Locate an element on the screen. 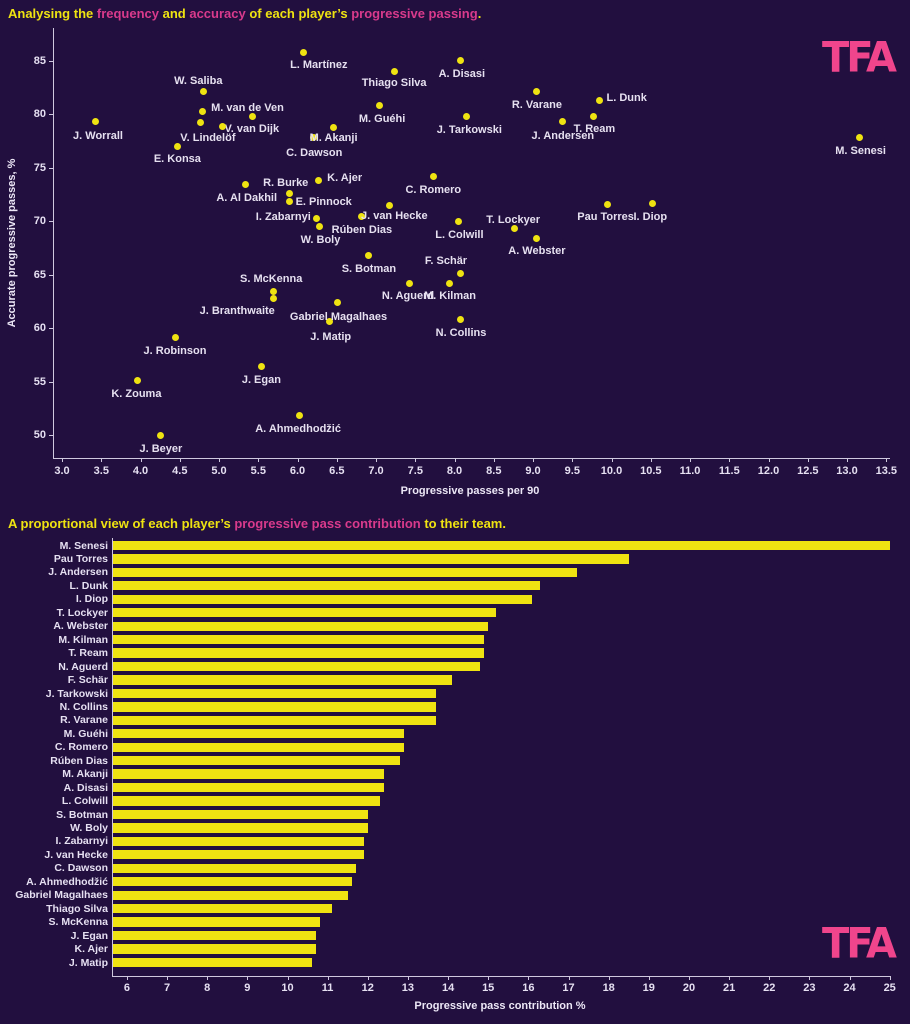  x-tick-label: 6.5 is located at coordinates (337, 471).